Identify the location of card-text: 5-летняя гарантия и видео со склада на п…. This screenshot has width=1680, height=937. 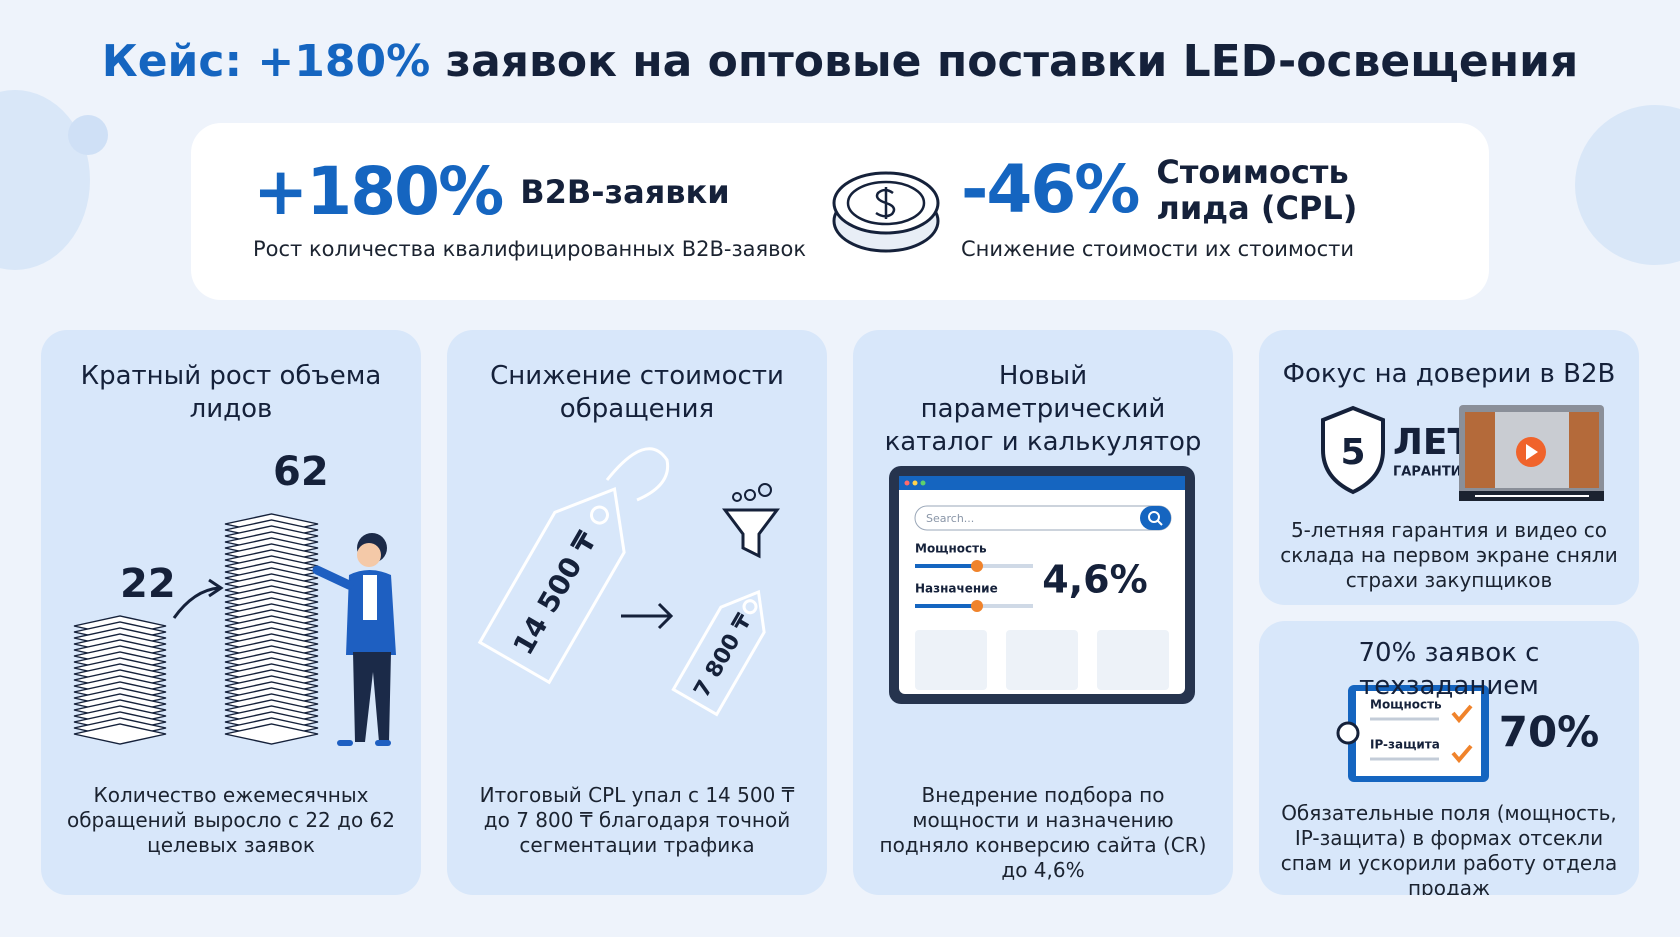
(1449, 555).